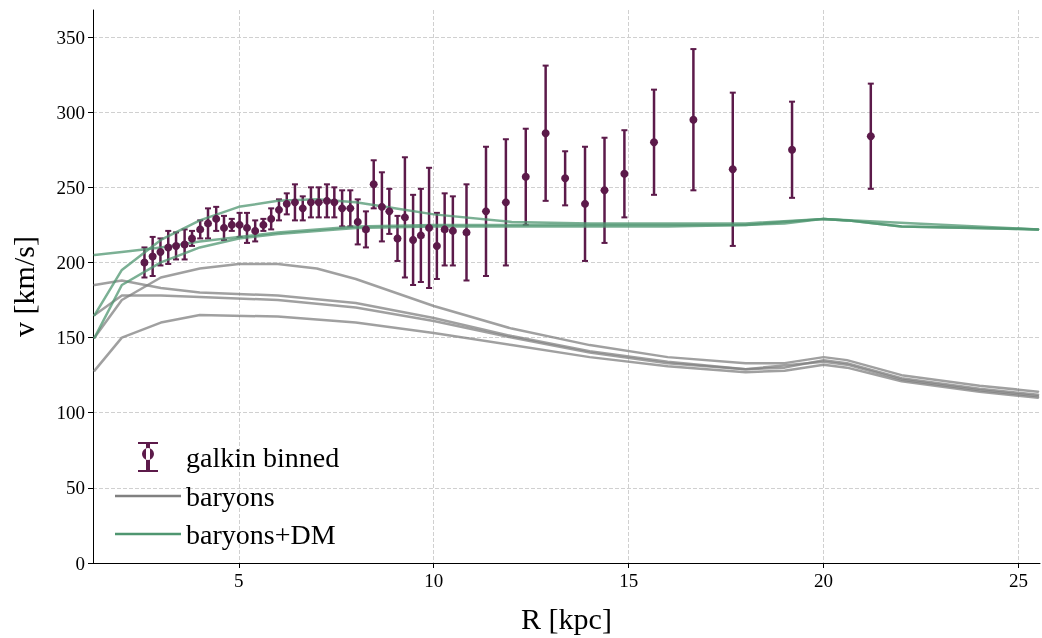 The height and width of the screenshot is (638, 1042). Describe the element at coordinates (70, 187) in the screenshot. I see `y-tick-label: 250` at that location.